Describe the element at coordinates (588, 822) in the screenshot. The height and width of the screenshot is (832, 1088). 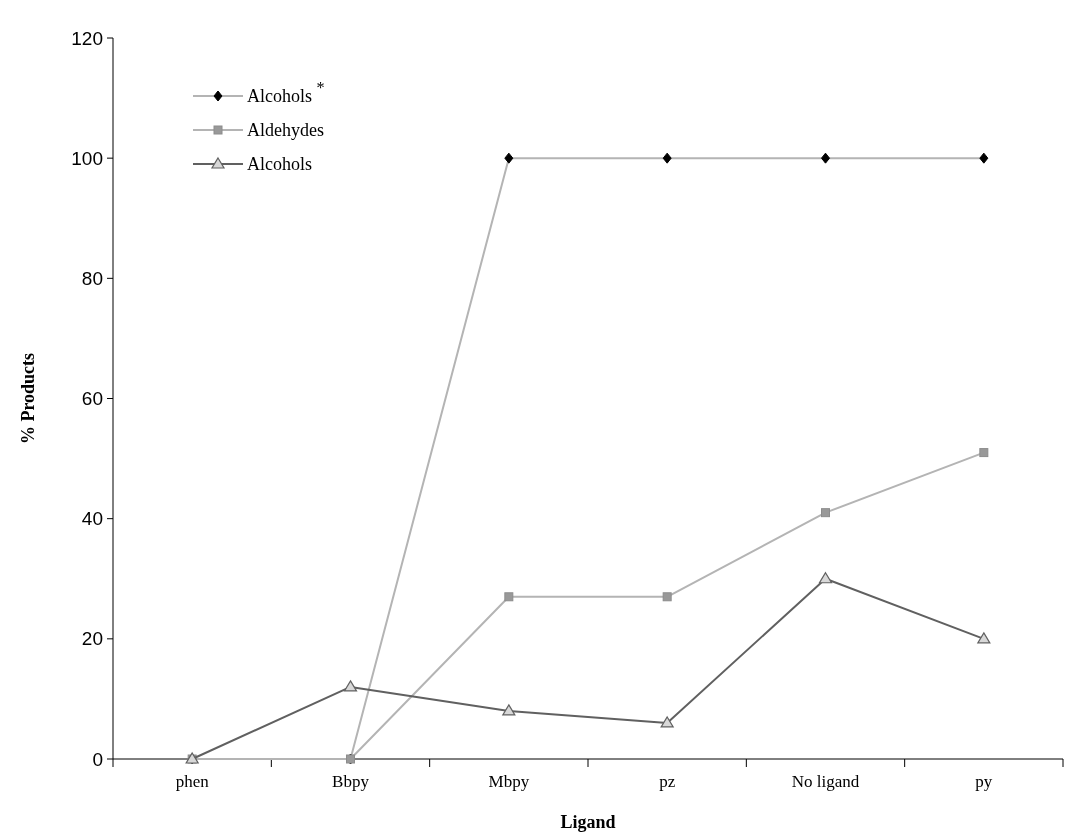
I see `x-axis-title: Ligand` at that location.